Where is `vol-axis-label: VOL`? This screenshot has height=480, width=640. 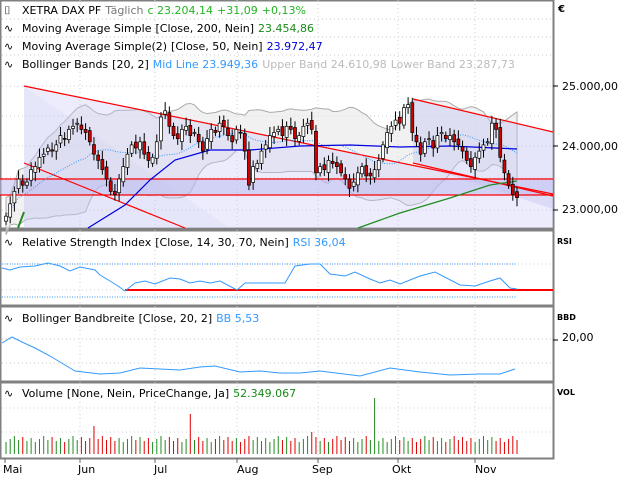 vol-axis-label: VOL is located at coordinates (566, 392).